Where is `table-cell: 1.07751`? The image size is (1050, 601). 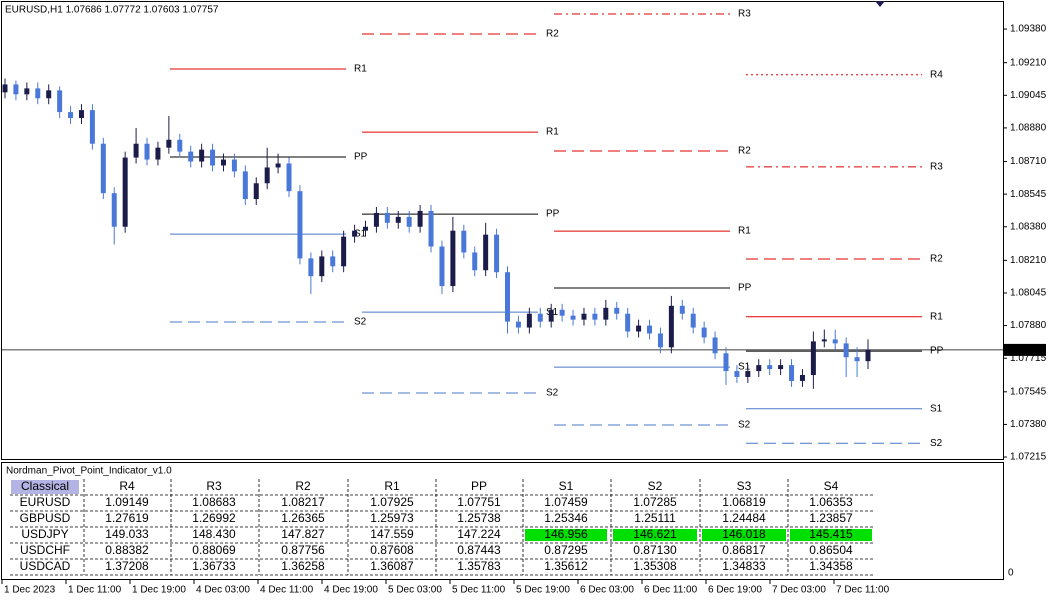
table-cell: 1.07751 is located at coordinates (479, 502).